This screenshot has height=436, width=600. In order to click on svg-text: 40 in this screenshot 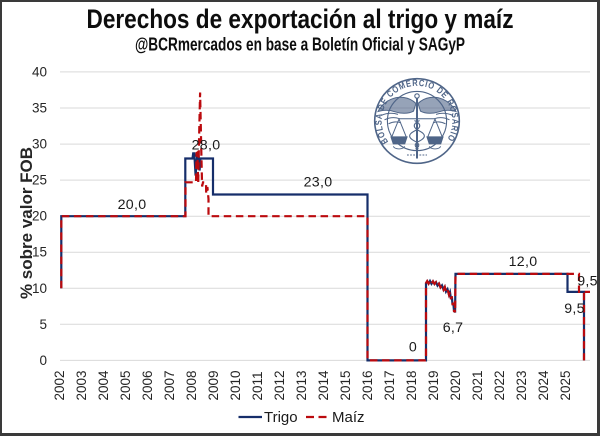, I will do `click(39, 71)`.